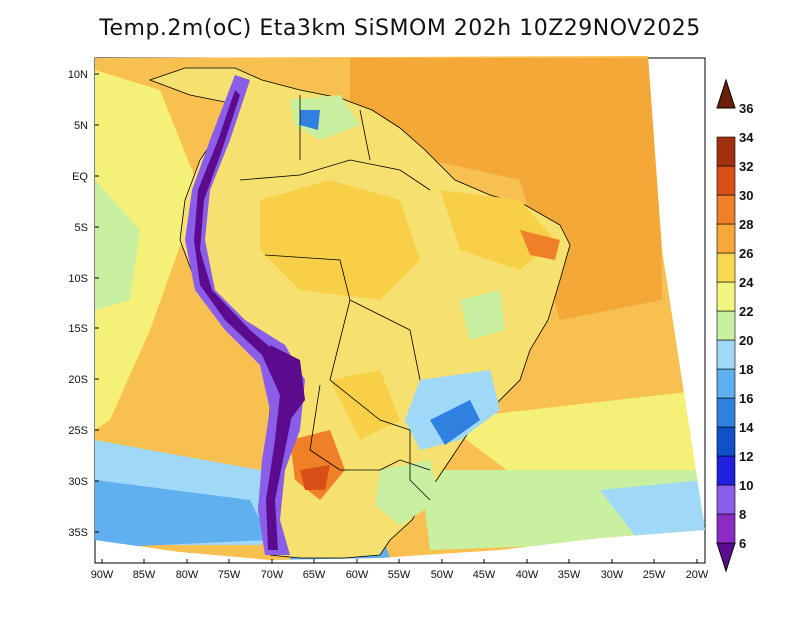 The image size is (800, 618). What do you see at coordinates (742, 543) in the screenshot?
I see `colorbar-level-label: 6` at bounding box center [742, 543].